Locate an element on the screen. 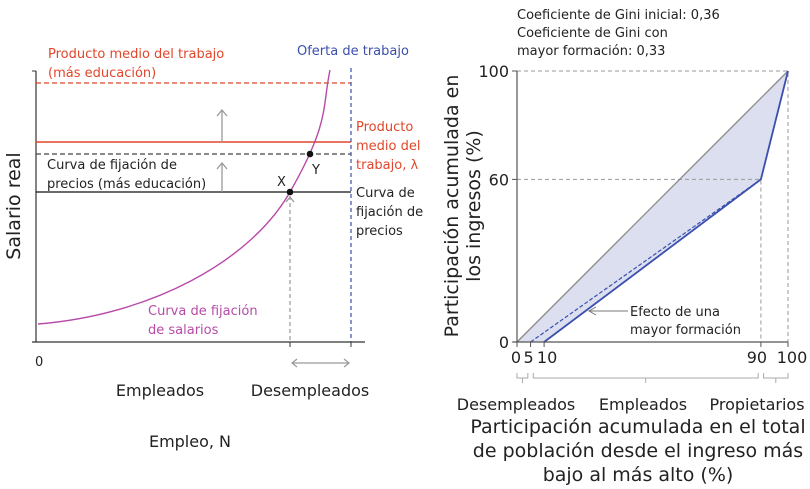 This screenshot has height=489, width=810. bracket-unemployed is located at coordinates (522, 376).